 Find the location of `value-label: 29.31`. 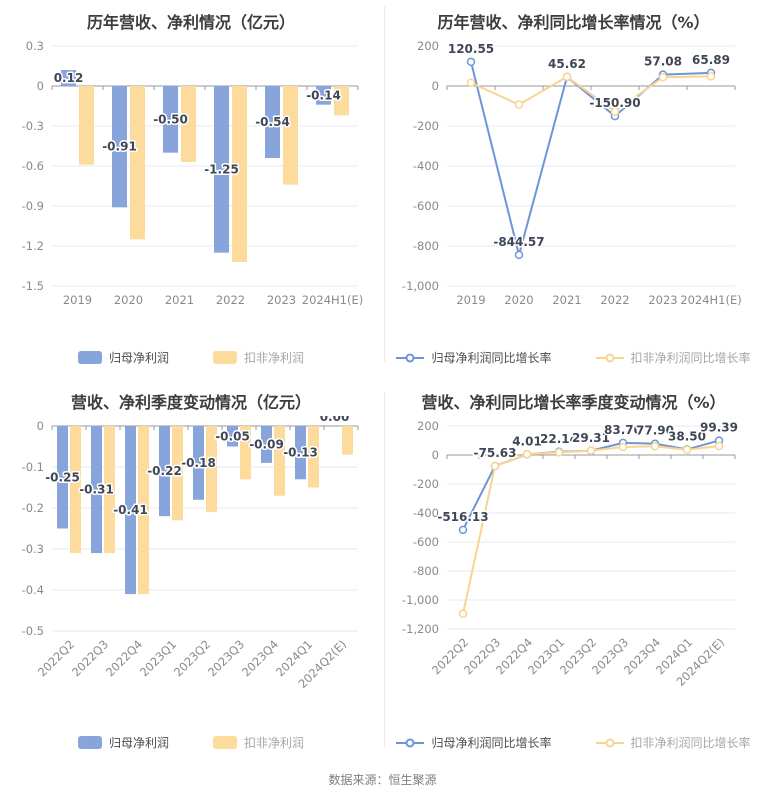

value-label: 29.31 is located at coordinates (591, 438).